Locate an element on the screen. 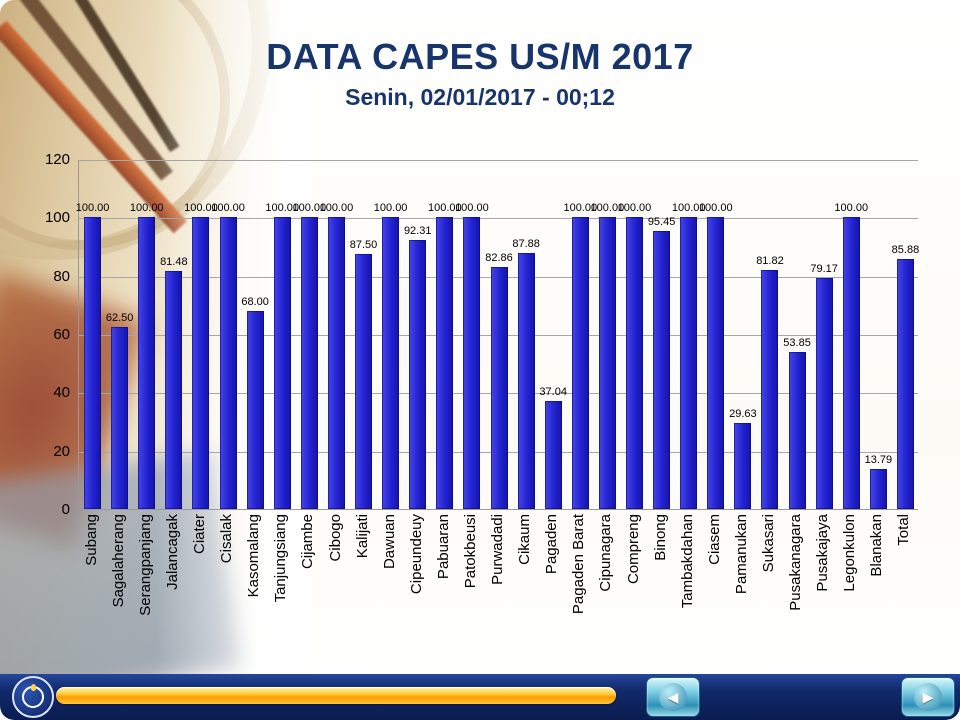 This screenshot has height=720, width=960. x-tick-cell: Total is located at coordinates (904, 591).